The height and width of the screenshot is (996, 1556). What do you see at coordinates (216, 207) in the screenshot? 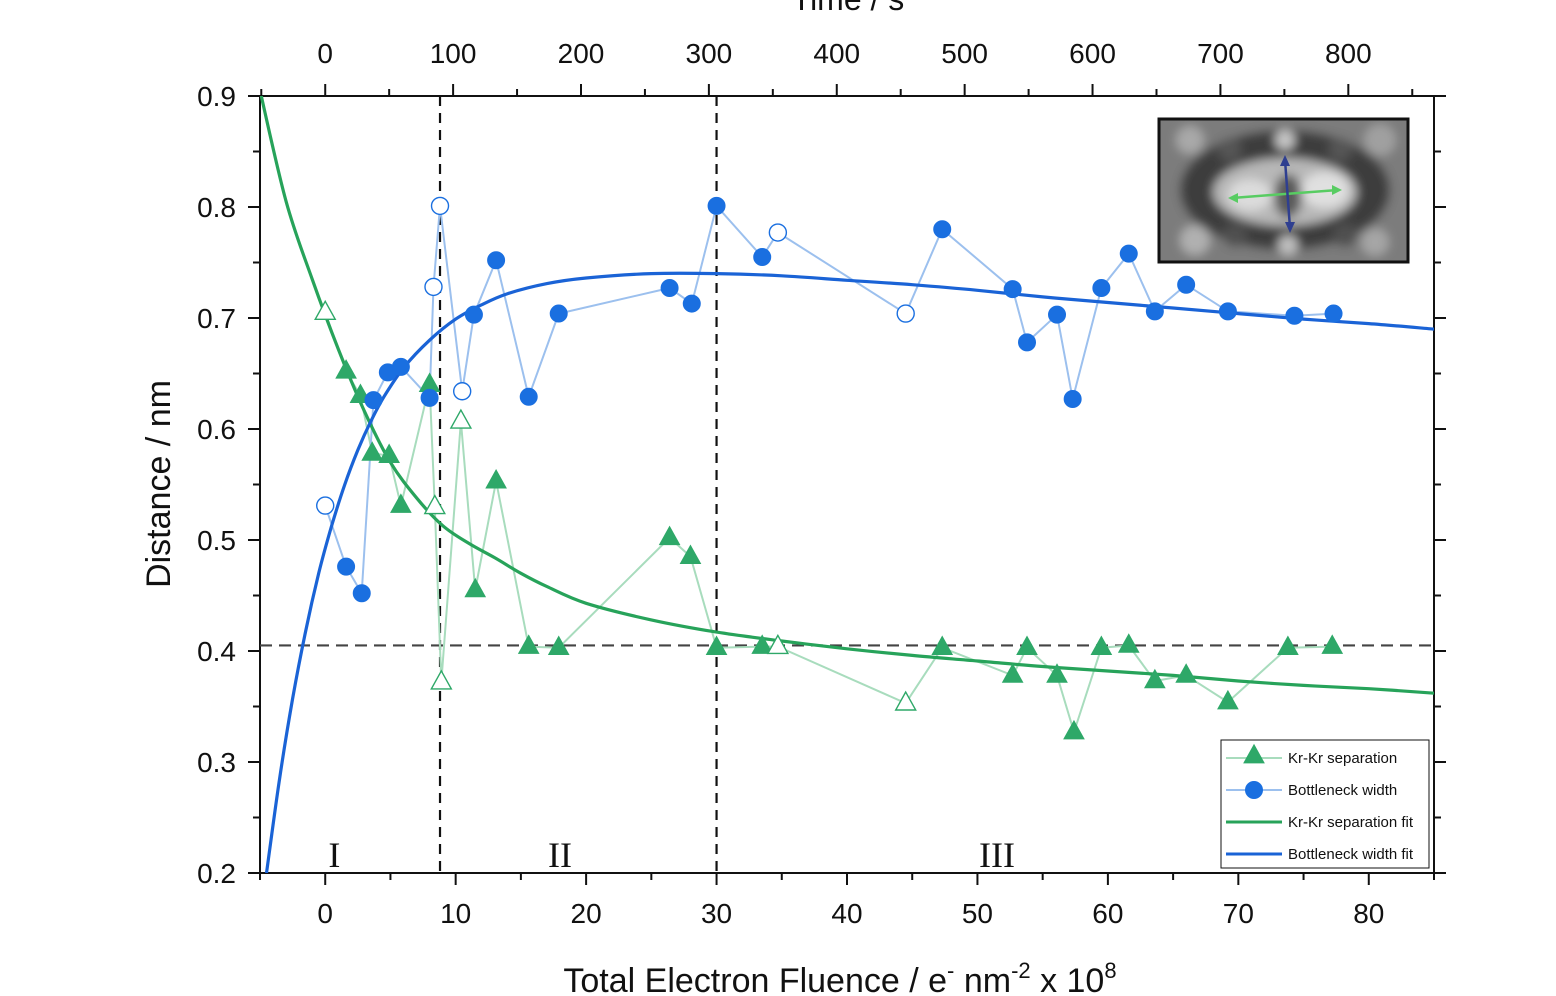
I see `y-tick-label: 0.8` at bounding box center [216, 207].